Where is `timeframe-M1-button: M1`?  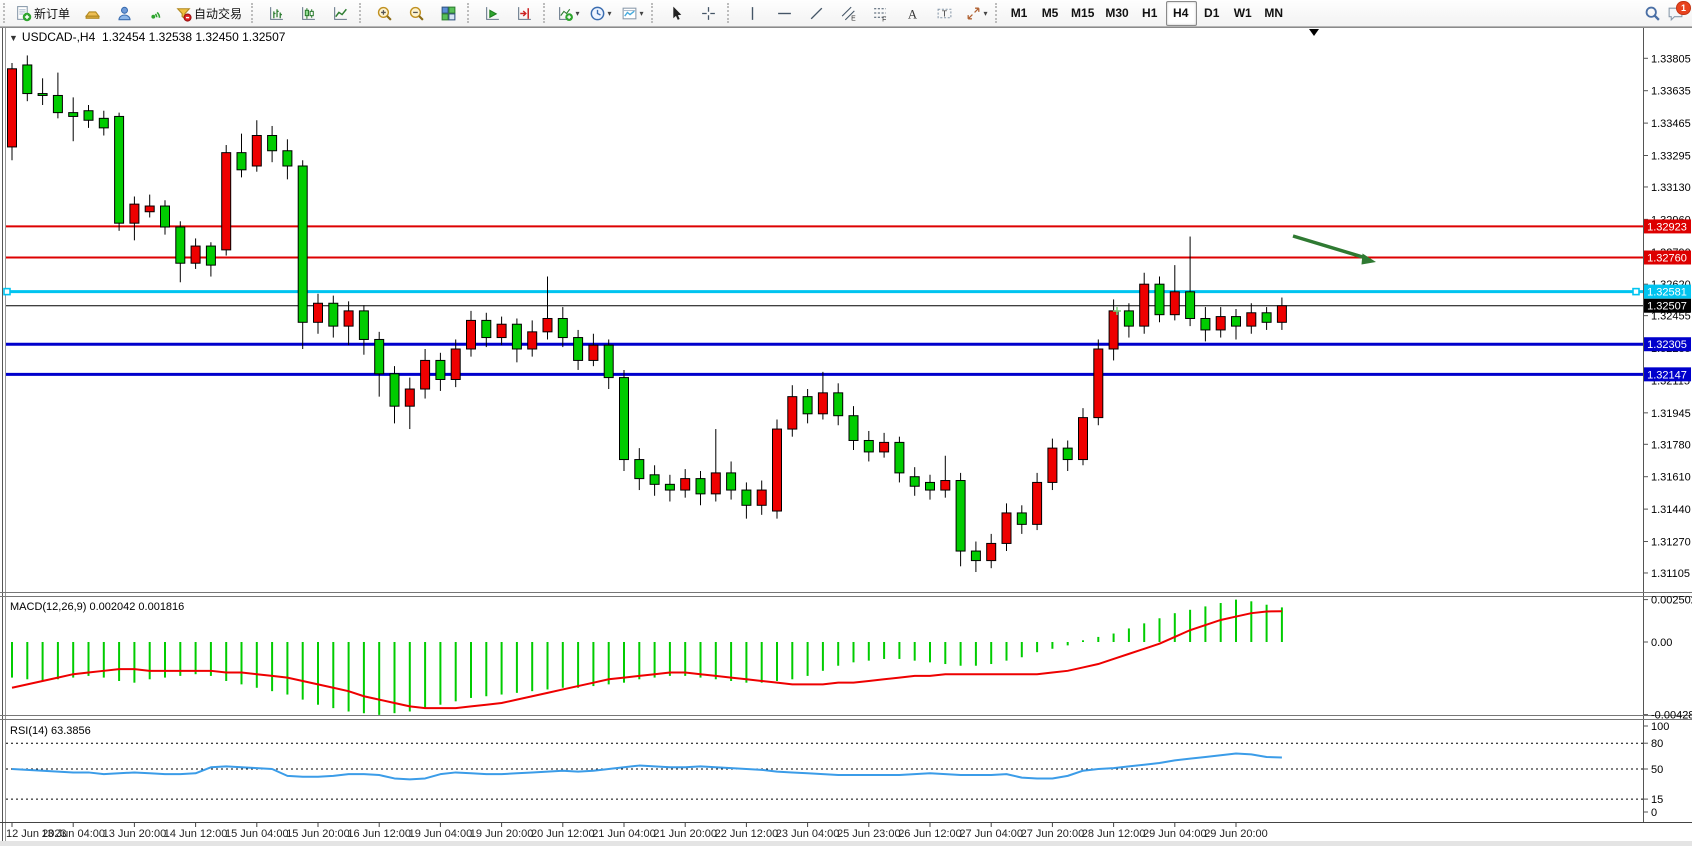
timeframe-M1-button: M1 is located at coordinates (1019, 13).